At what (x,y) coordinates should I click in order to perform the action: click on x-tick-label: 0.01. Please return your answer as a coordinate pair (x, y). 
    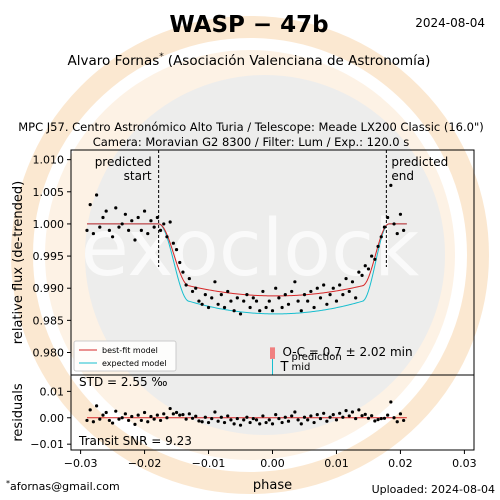
    Looking at the image, I should click on (336, 463).